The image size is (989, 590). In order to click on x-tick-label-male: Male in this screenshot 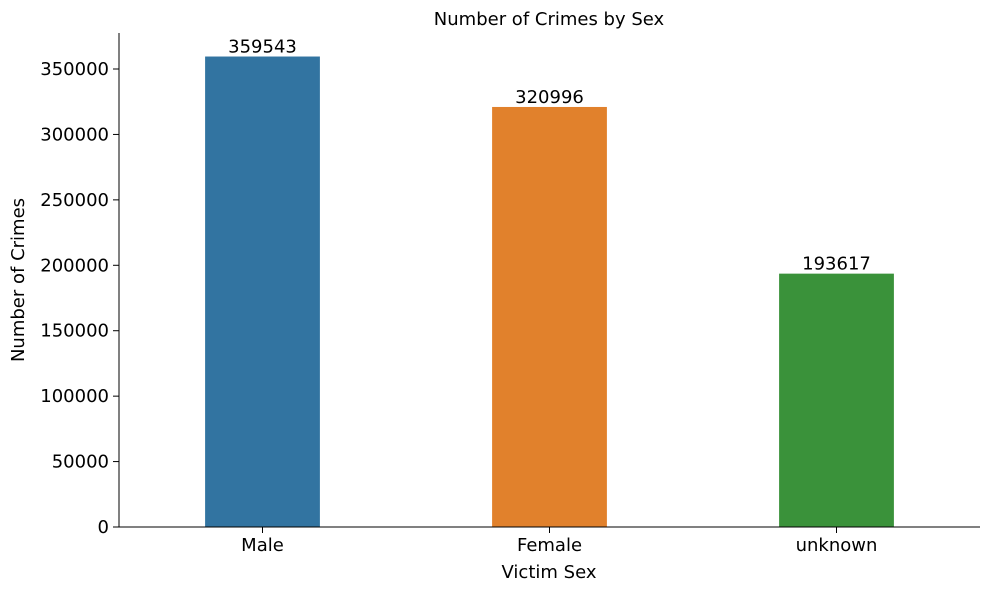, I will do `click(262, 545)`.